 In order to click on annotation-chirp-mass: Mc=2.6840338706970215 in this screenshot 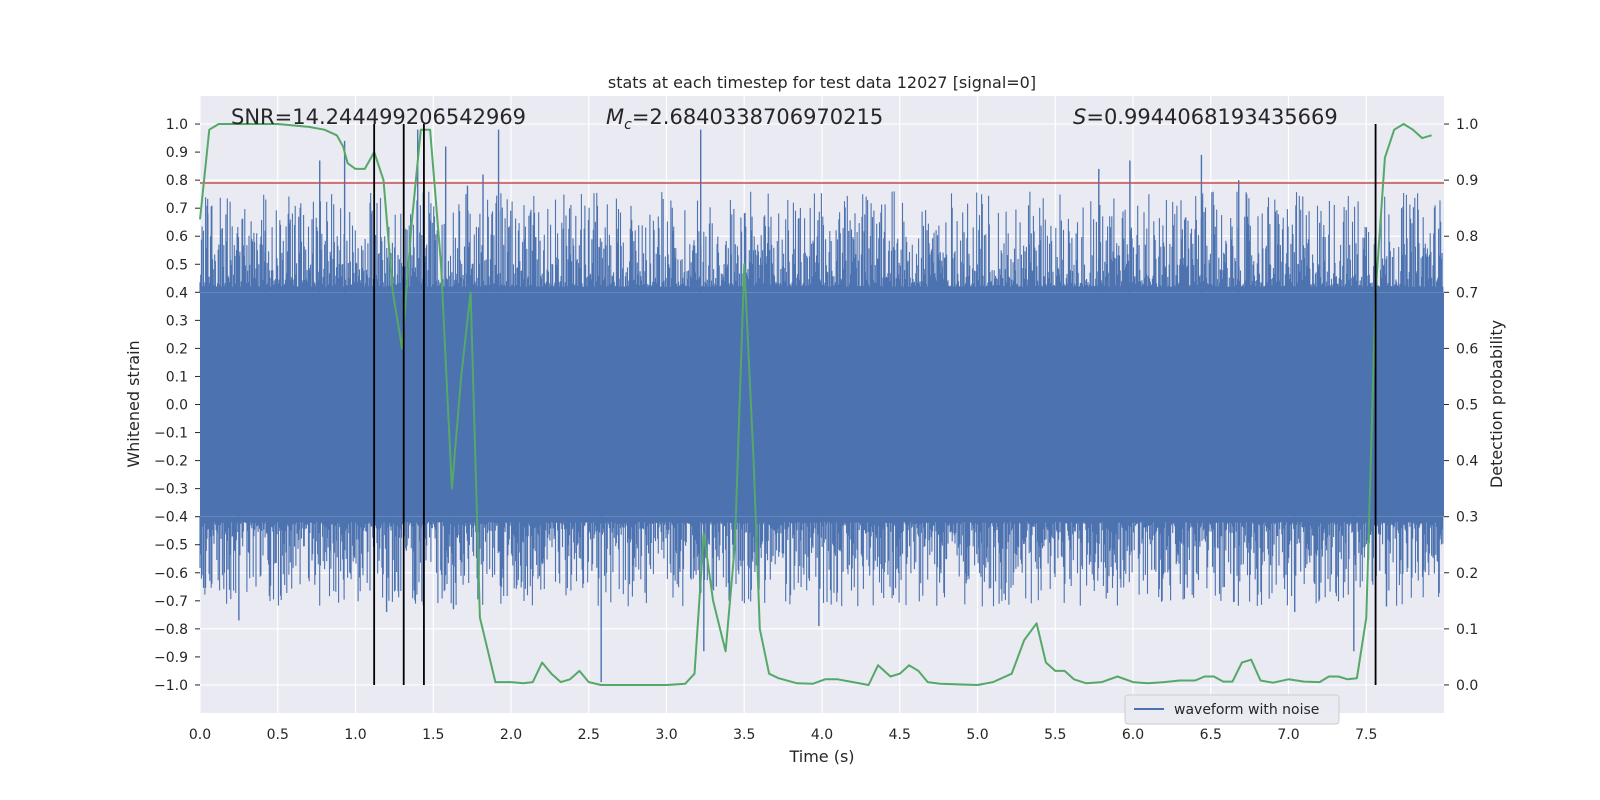, I will do `click(744, 119)`.